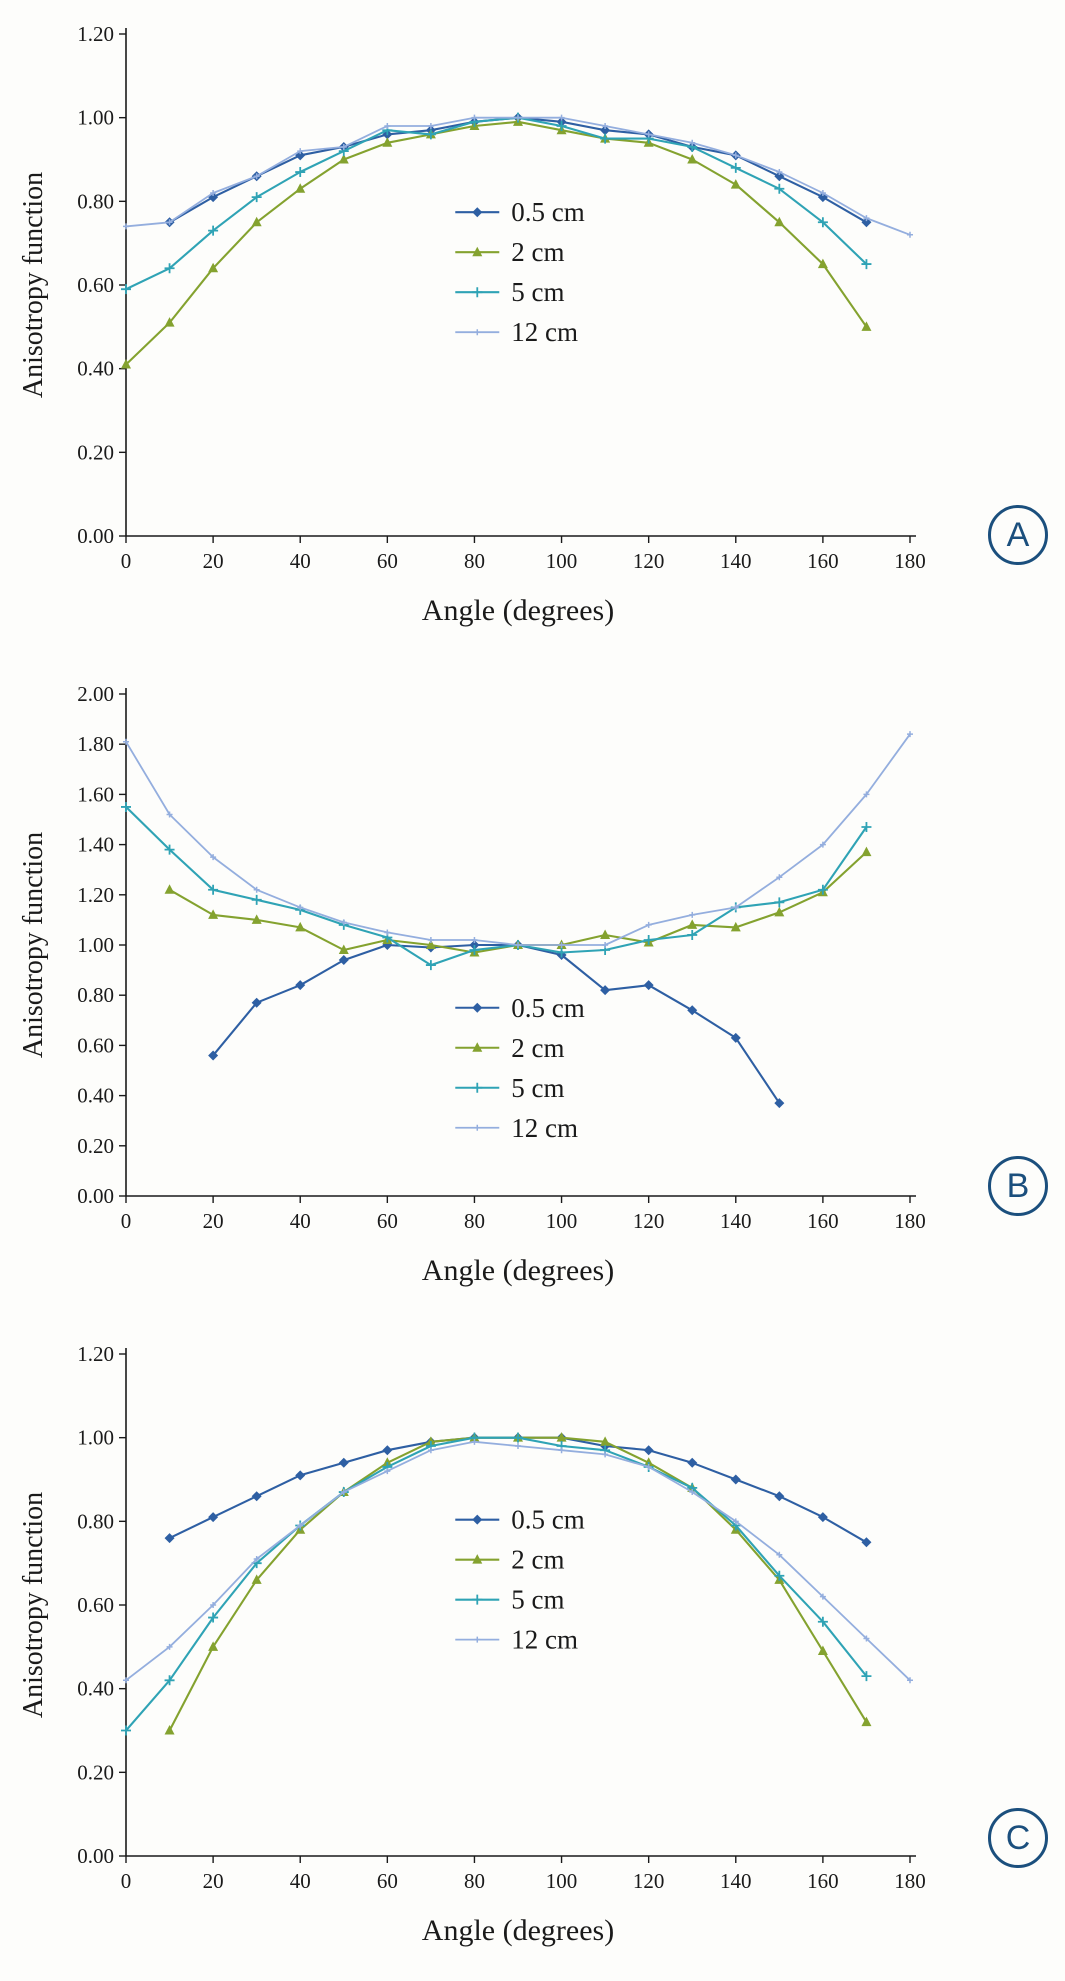 The width and height of the screenshot is (1065, 1981). I want to click on y-tick-label: 0.60, so click(95, 285).